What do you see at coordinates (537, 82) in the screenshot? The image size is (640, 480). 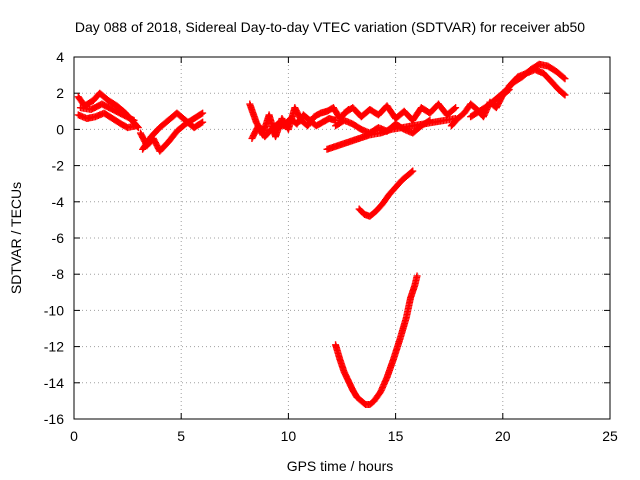 I see `series-track-m` at bounding box center [537, 82].